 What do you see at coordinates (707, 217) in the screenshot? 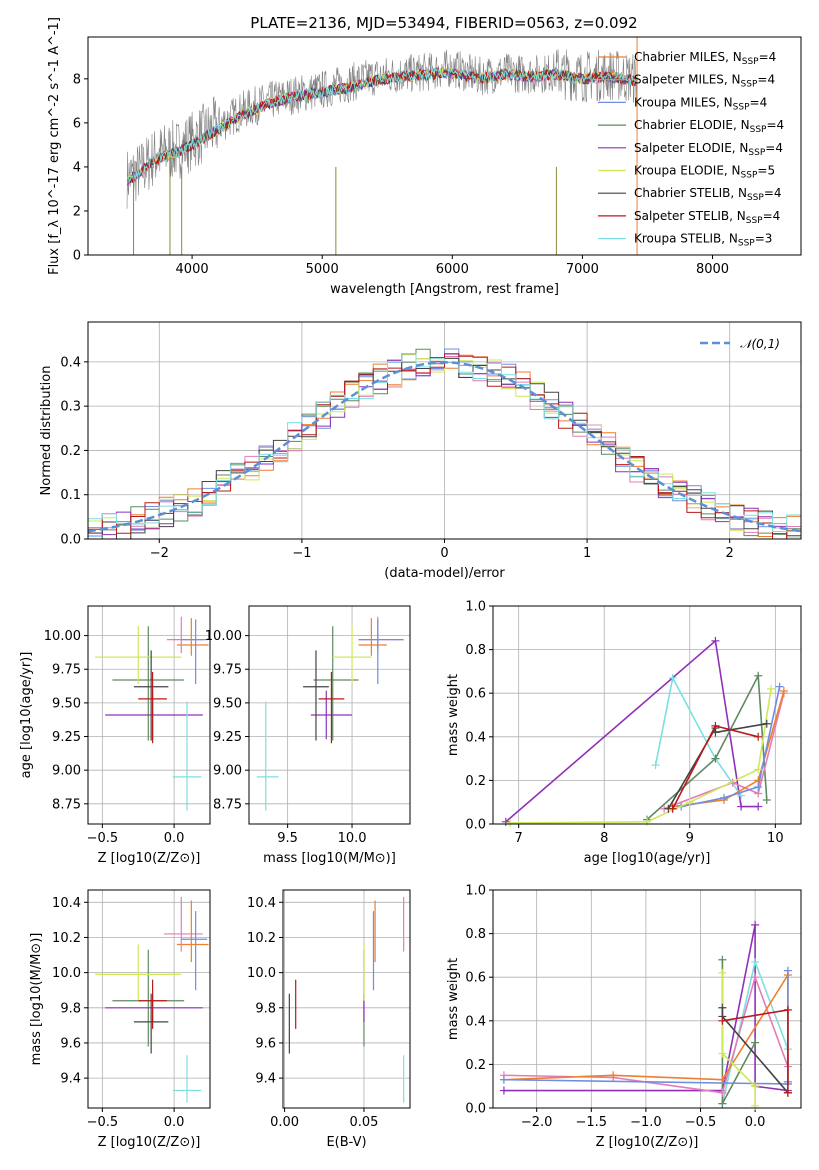
I see `legend-label: Salpeter STELIB, NSSP=4` at bounding box center [707, 217].